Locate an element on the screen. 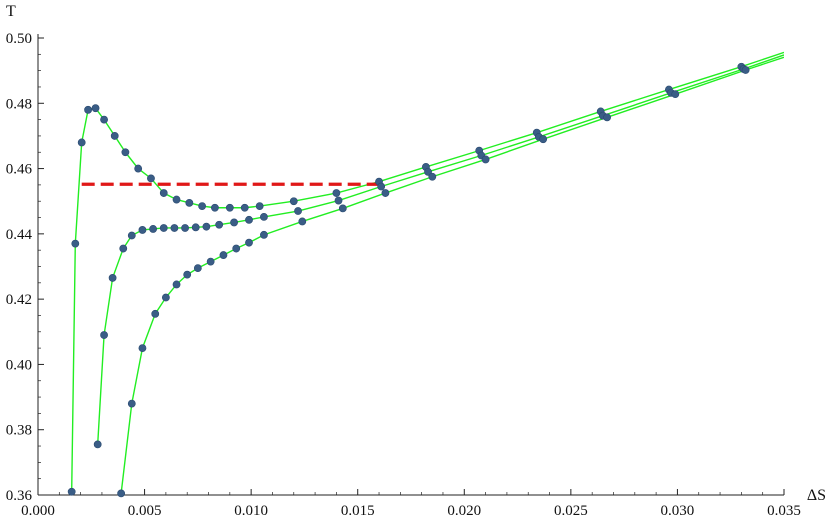  x-tick-label: 0.000 is located at coordinates (38, 511).